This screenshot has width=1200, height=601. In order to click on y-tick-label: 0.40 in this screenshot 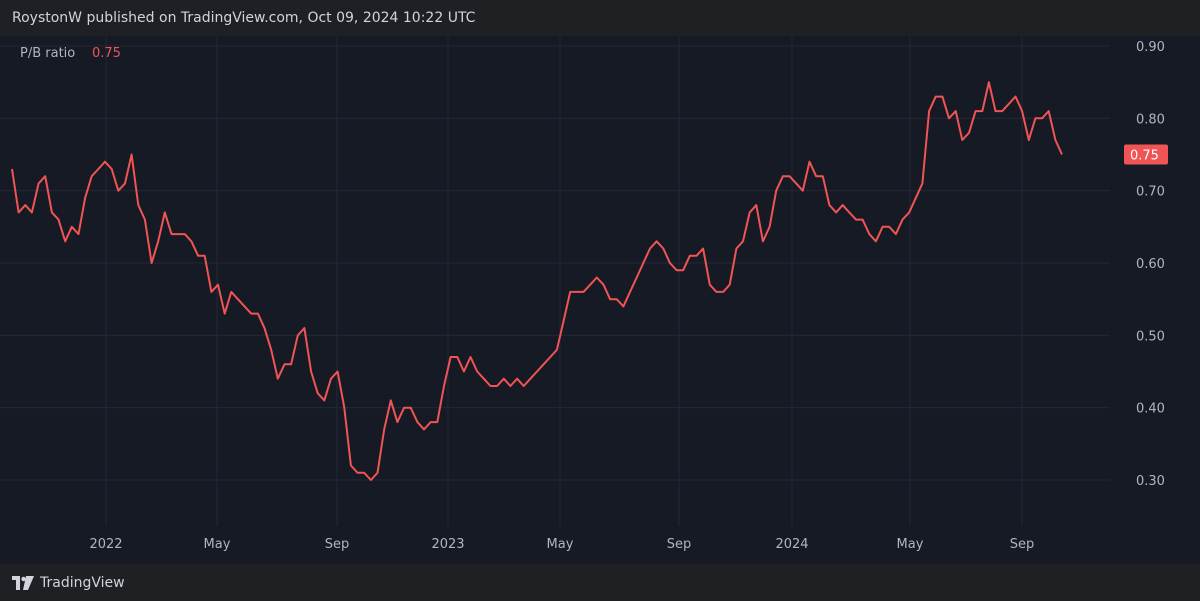, I will do `click(1150, 409)`.